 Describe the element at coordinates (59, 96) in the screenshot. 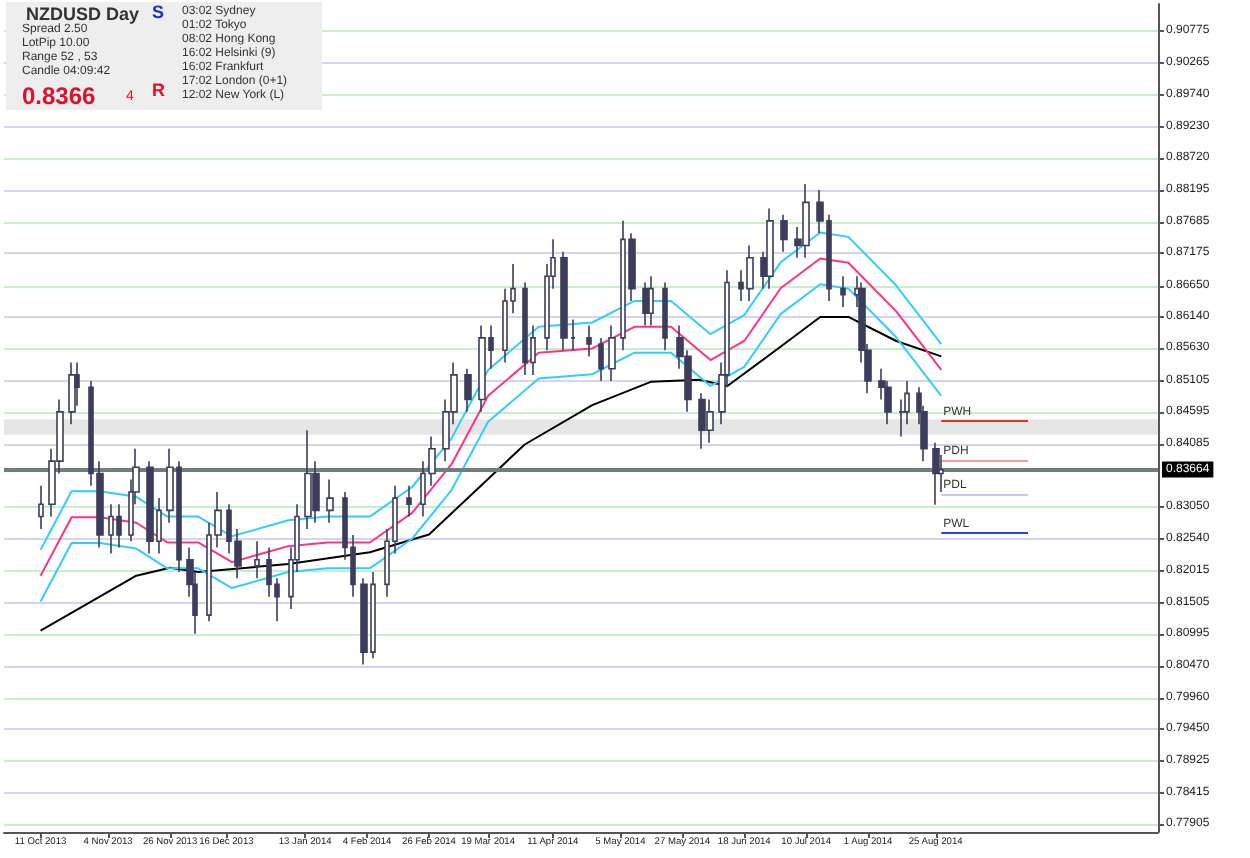

I see `annotation: 0.8366` at that location.